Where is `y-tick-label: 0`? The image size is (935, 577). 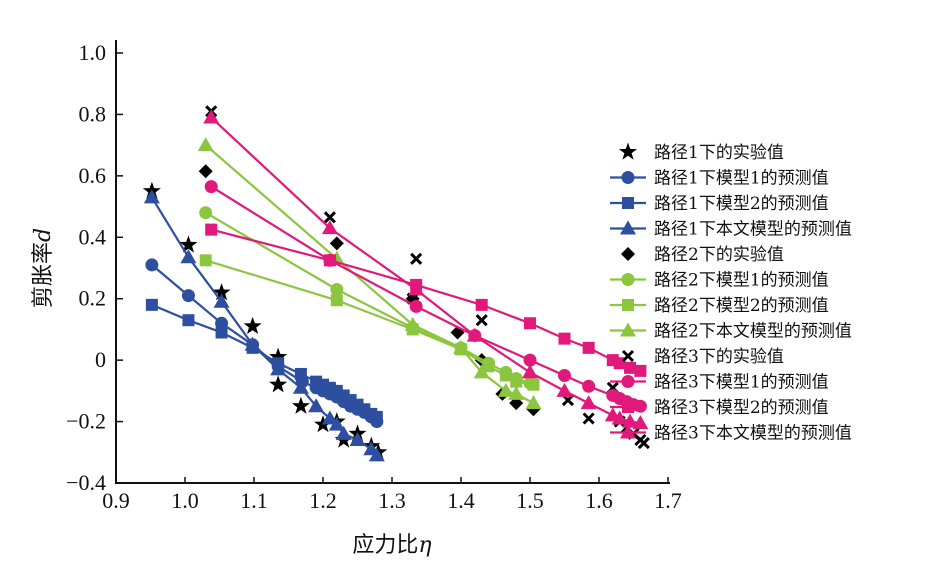
y-tick-label: 0 is located at coordinates (100, 359).